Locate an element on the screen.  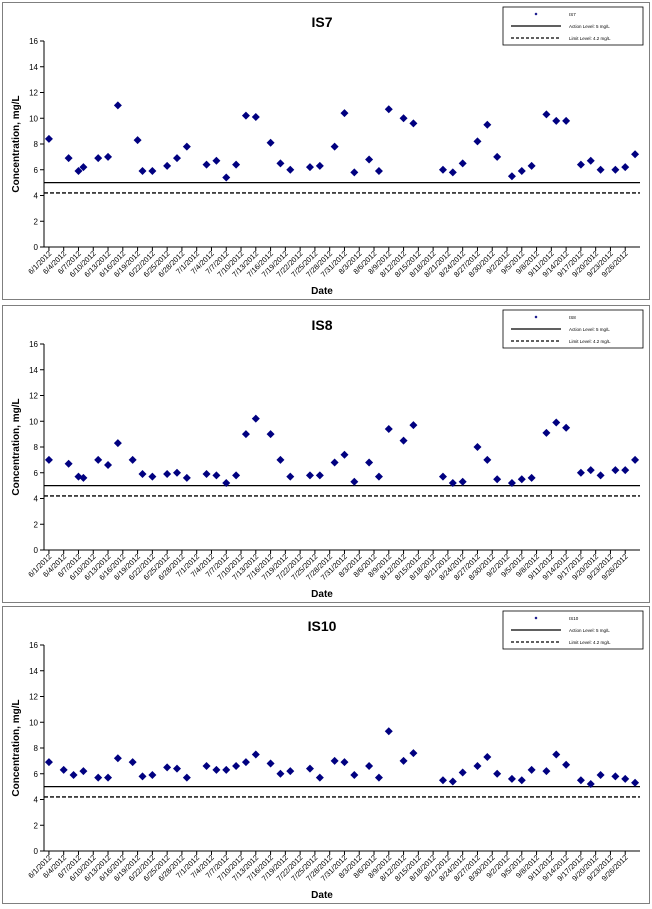
y-tick-label: 8 is located at coordinates (36, 144).